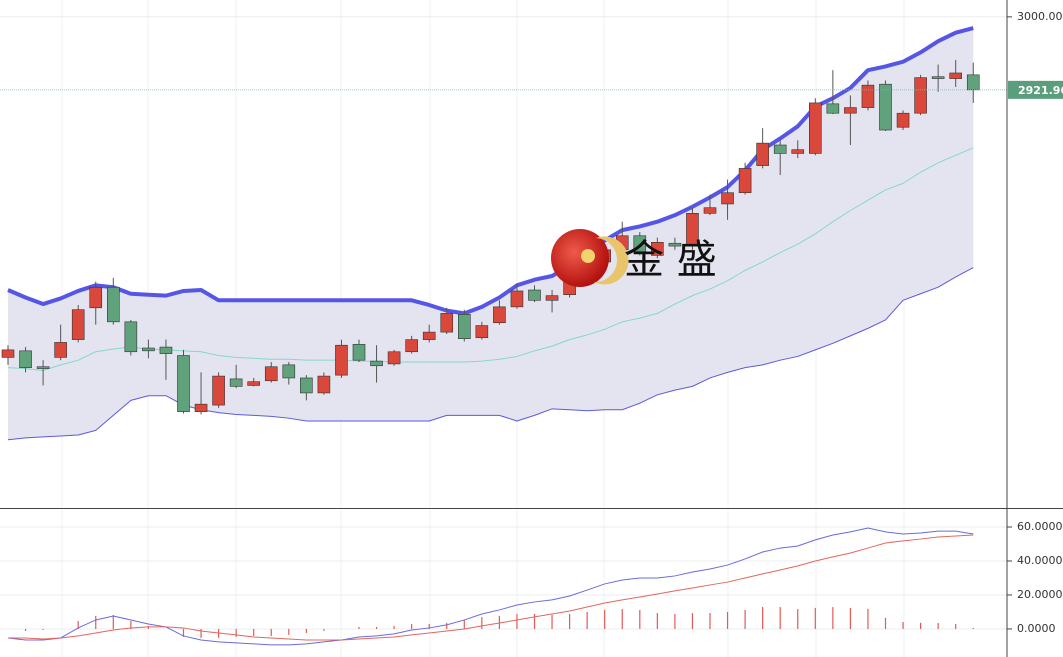 Image resolution: width=1063 pixels, height=657 pixels. What do you see at coordinates (1040, 594) in the screenshot?
I see `y-tick-label: 20.0000` at bounding box center [1040, 594].